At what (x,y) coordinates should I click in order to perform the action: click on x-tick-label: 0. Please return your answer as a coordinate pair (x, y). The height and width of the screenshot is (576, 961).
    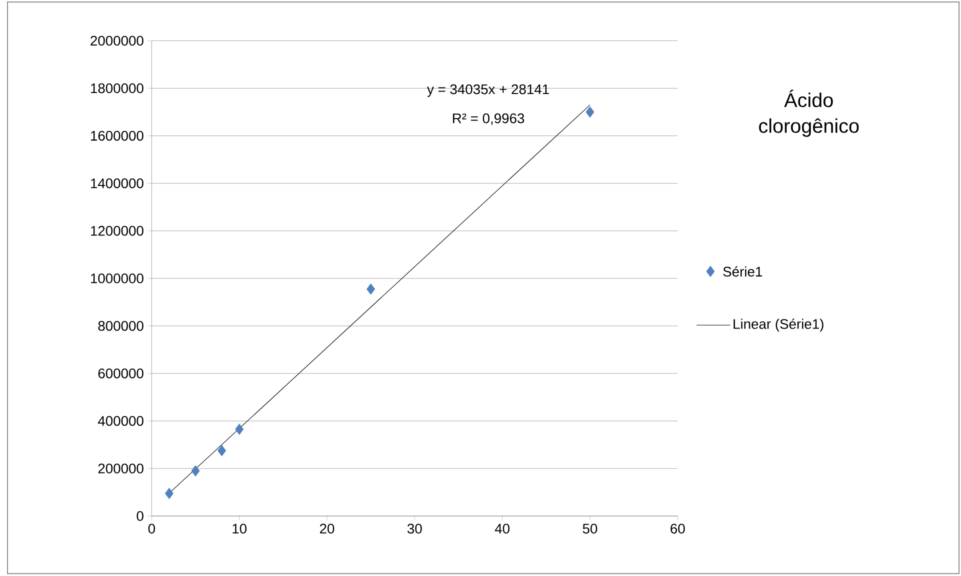
    Looking at the image, I should click on (151, 529).